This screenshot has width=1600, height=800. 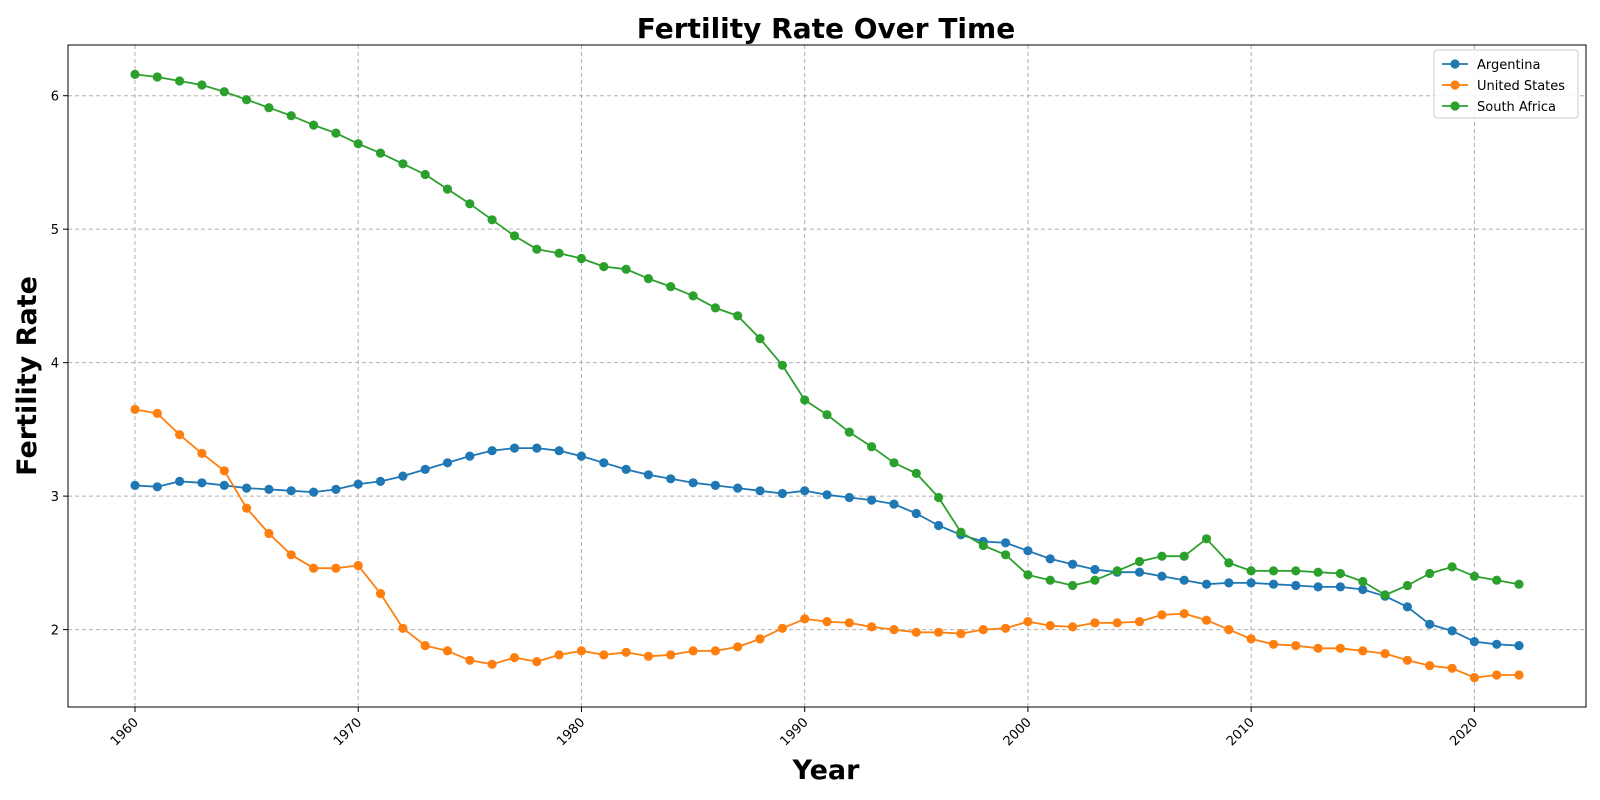 I want to click on y-tick-label: 2, so click(x=55, y=631).